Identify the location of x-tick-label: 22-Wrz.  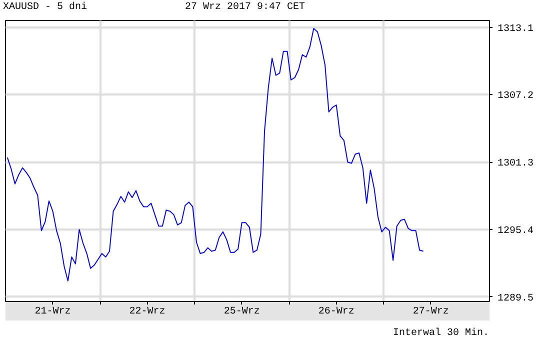
(147, 312).